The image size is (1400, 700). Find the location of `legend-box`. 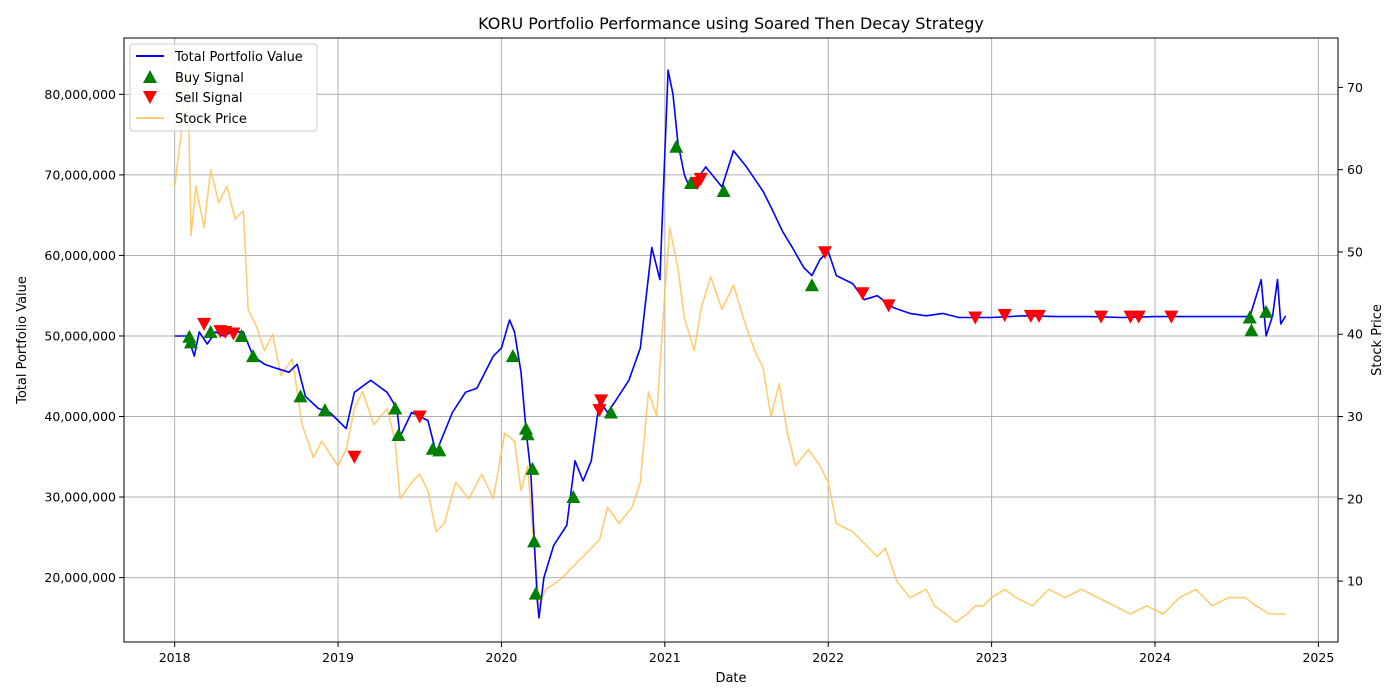

legend-box is located at coordinates (223, 87).